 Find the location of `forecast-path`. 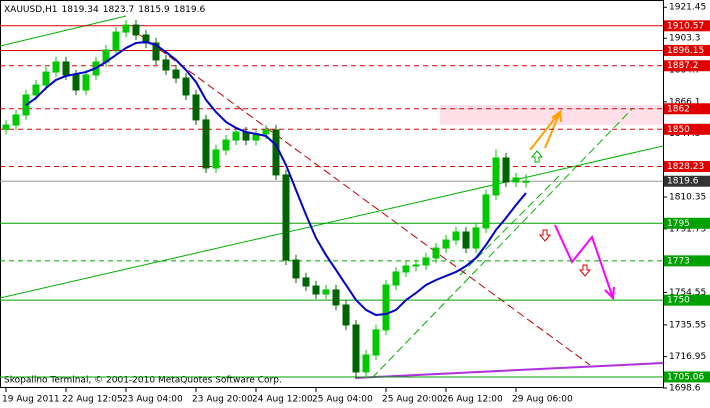

forecast-path is located at coordinates (584, 261).